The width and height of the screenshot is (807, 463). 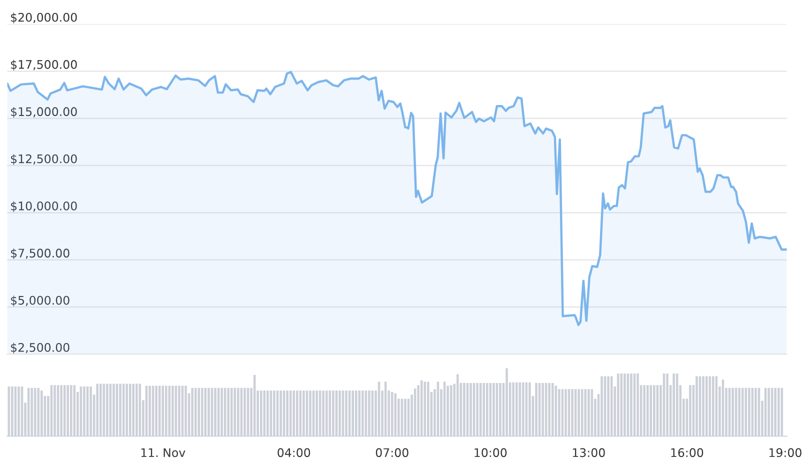 What do you see at coordinates (40, 301) in the screenshot?
I see `y-tick-label: $5,000.00` at bounding box center [40, 301].